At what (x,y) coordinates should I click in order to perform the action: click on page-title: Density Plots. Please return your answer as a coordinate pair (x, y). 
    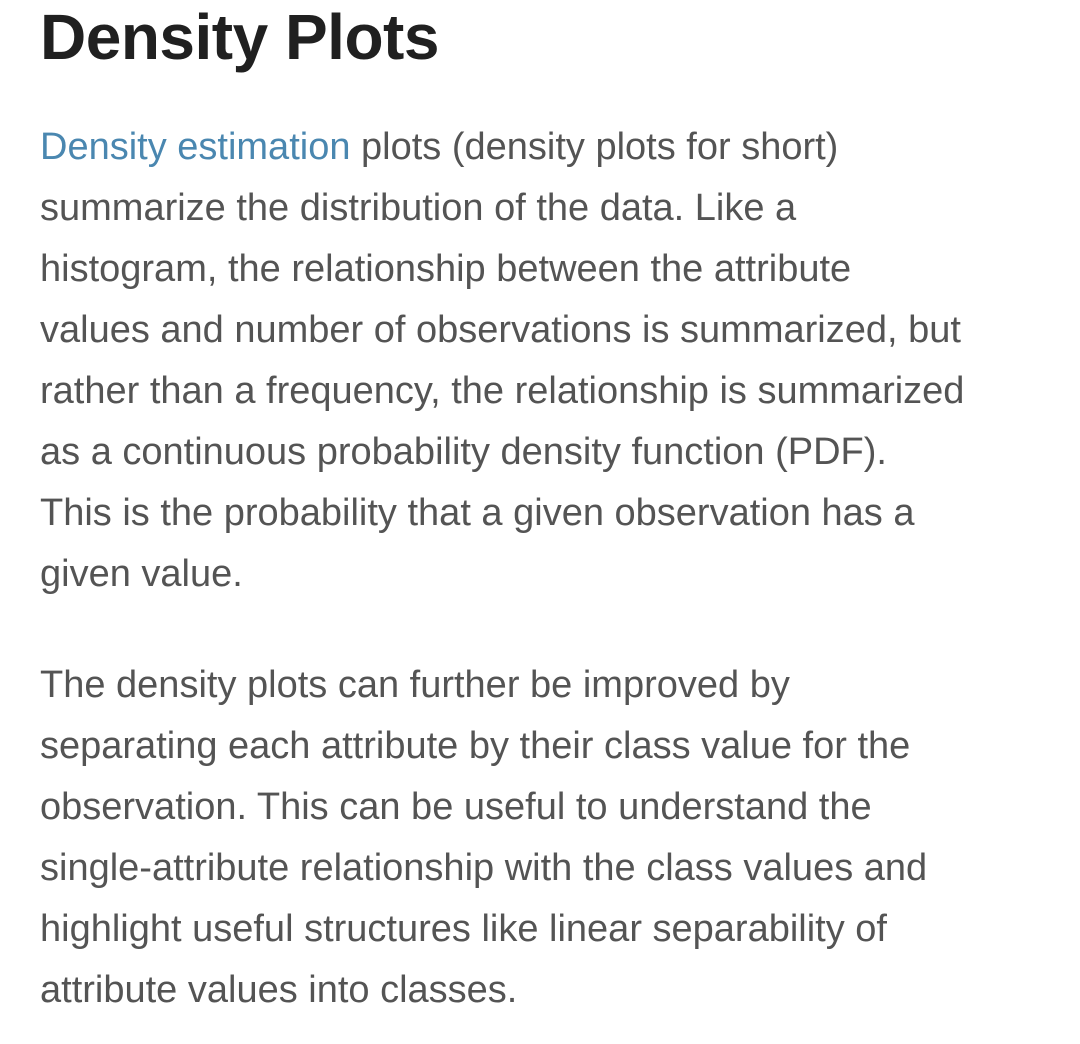
    Looking at the image, I should click on (239, 37).